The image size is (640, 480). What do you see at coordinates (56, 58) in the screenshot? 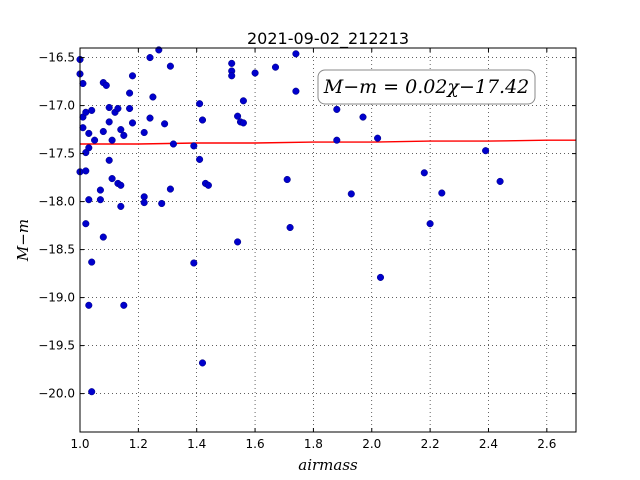
I see `y-tick-label: −16.5` at bounding box center [56, 58].